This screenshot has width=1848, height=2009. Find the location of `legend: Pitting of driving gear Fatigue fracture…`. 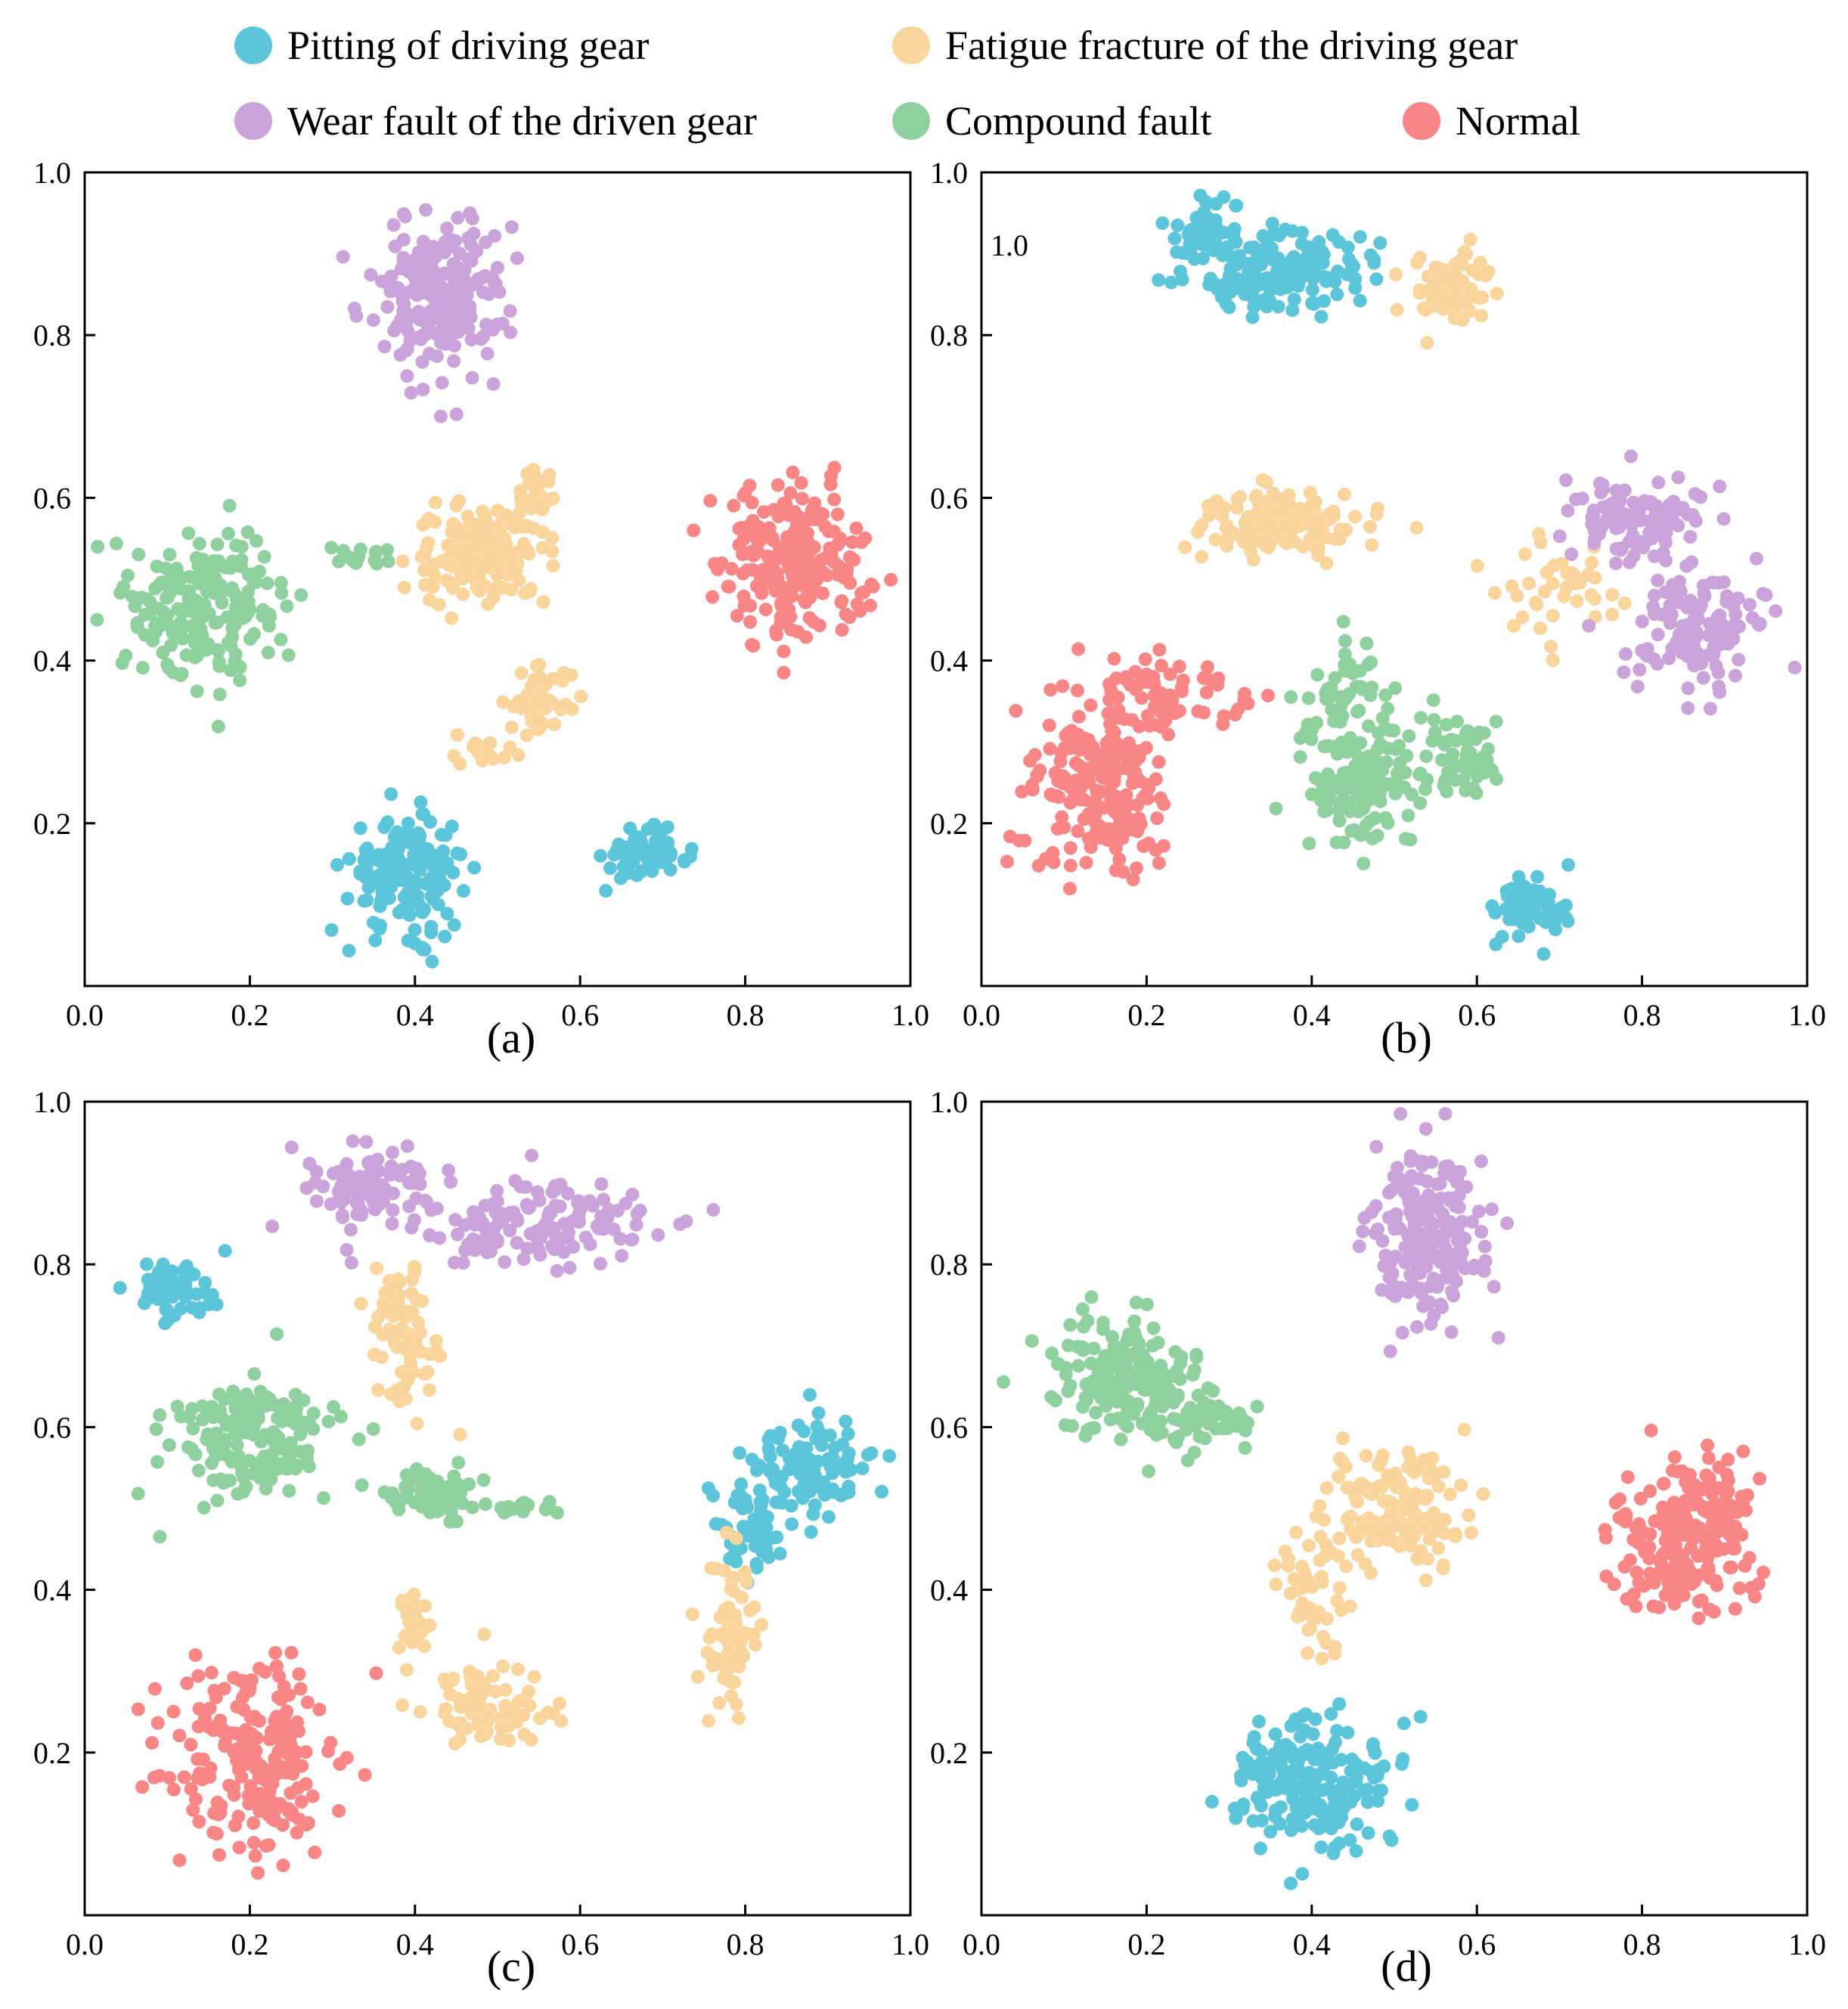

legend: Pitting of driving gear Fatigue fracture… is located at coordinates (924, 75).